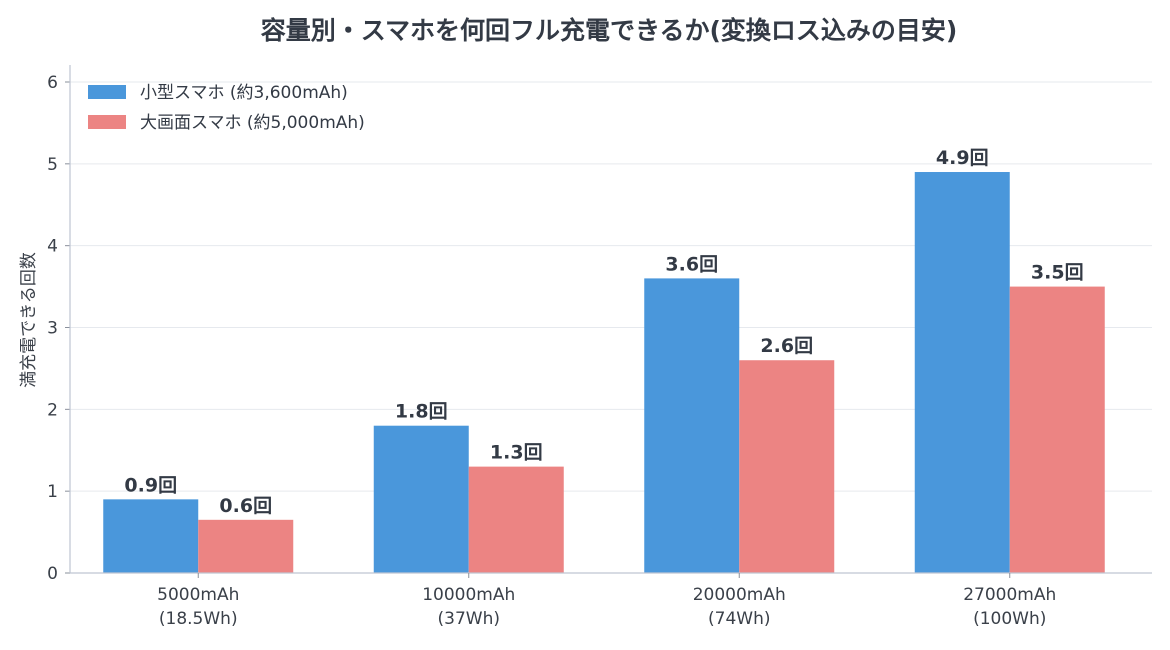 Image resolution: width=1170 pixels, height=650 pixels. What do you see at coordinates (421, 412) in the screenshot?
I see `data-label: 1.8回` at bounding box center [421, 412].